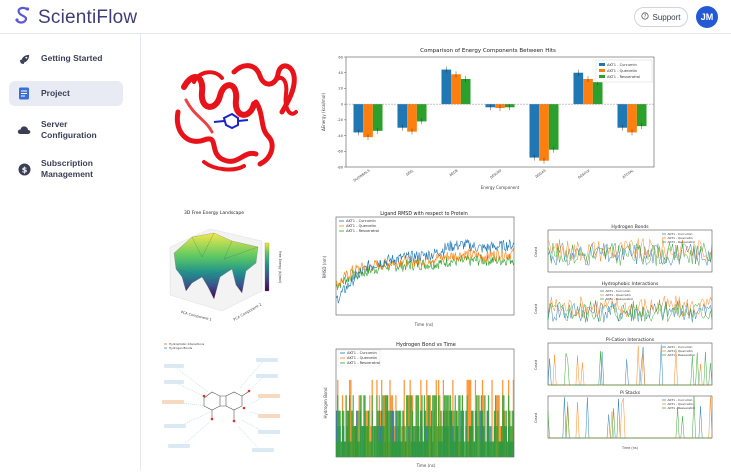 Image resolution: width=731 pixels, height=475 pixels. What do you see at coordinates (340, 120) in the screenshot?
I see `y-tick-label: -20` at bounding box center [340, 120].